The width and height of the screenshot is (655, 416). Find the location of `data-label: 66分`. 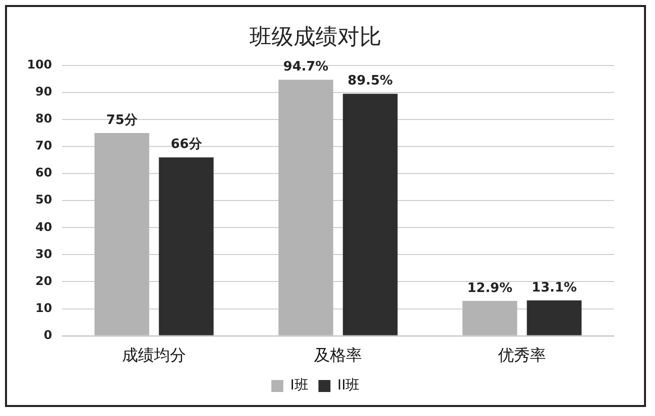

data-label: 66分 is located at coordinates (186, 144).